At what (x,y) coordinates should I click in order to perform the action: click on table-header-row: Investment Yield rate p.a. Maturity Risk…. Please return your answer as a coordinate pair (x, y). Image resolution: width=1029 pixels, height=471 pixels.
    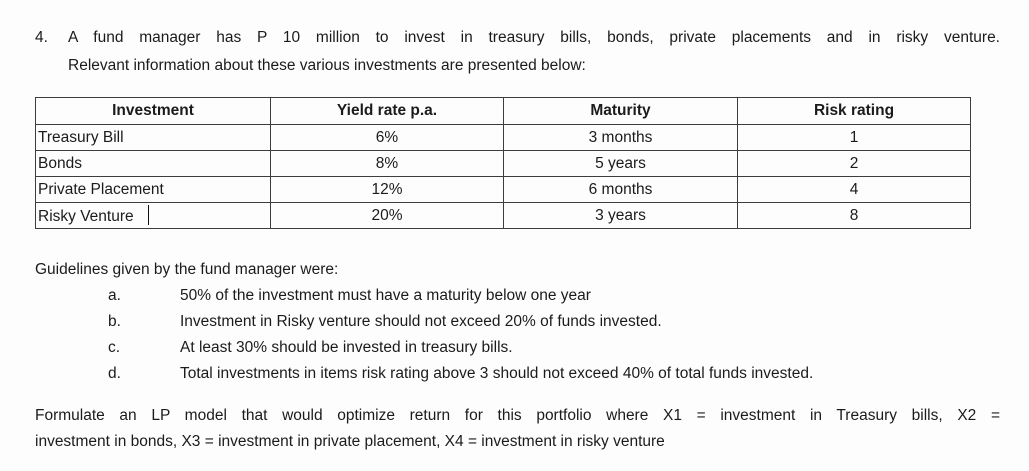
    Looking at the image, I should click on (503, 111).